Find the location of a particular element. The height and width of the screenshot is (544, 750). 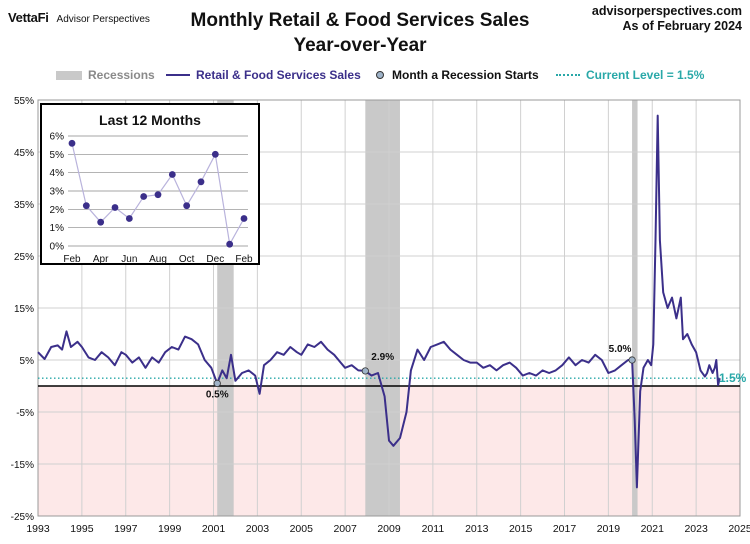

brand: VettaFi Advisor Perspectives is located at coordinates (79, 17).